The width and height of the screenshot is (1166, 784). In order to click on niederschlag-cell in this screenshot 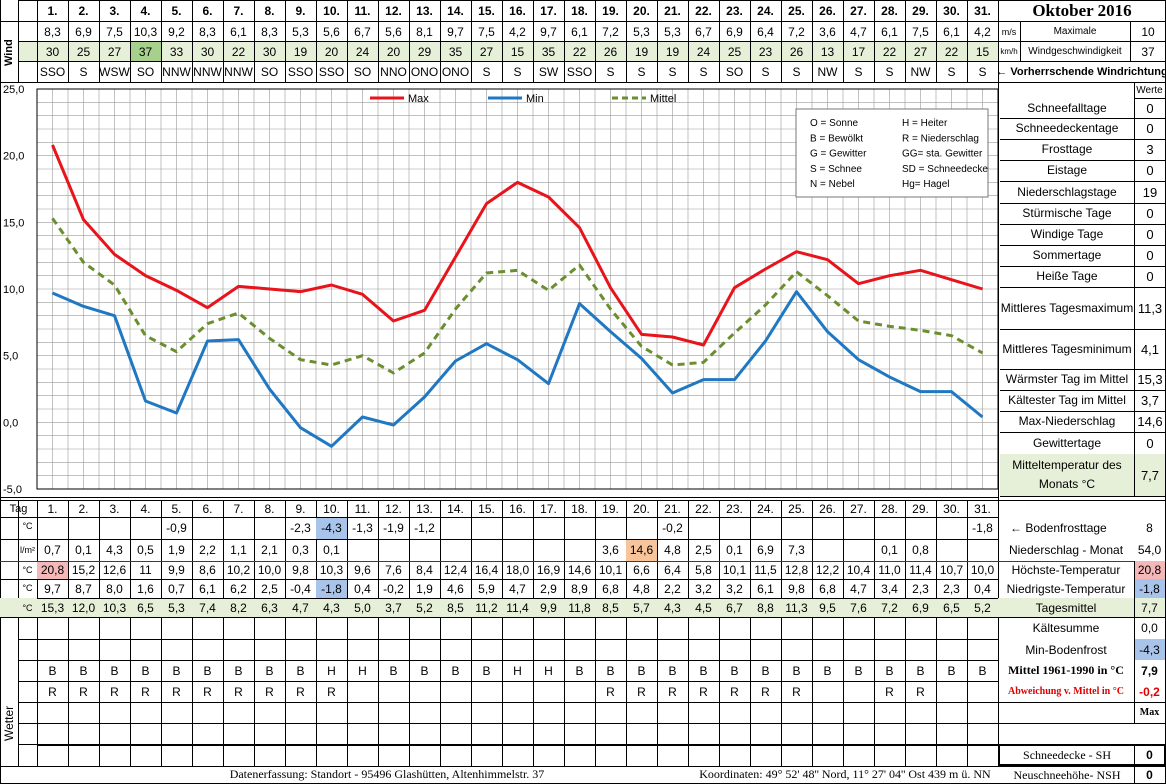, I will do `click(827, 550)`.